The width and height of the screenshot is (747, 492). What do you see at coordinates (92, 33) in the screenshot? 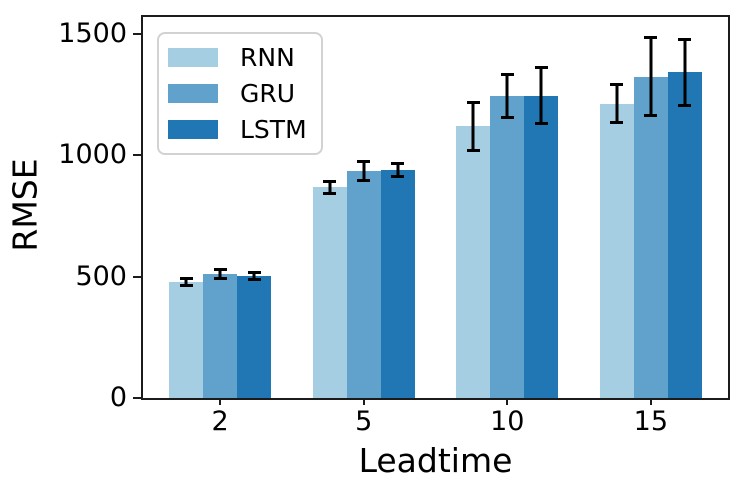
I see `y-tick-label: 1500` at bounding box center [92, 33].